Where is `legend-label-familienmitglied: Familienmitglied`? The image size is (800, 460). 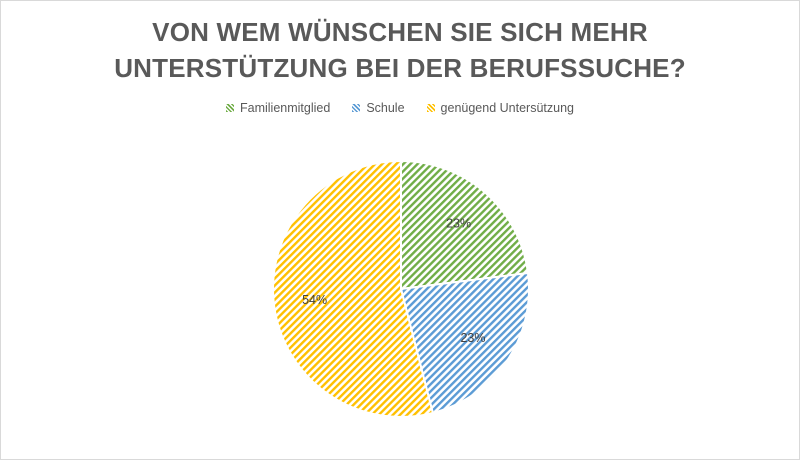
legend-label-familienmitglied: Familienmitglied is located at coordinates (285, 108).